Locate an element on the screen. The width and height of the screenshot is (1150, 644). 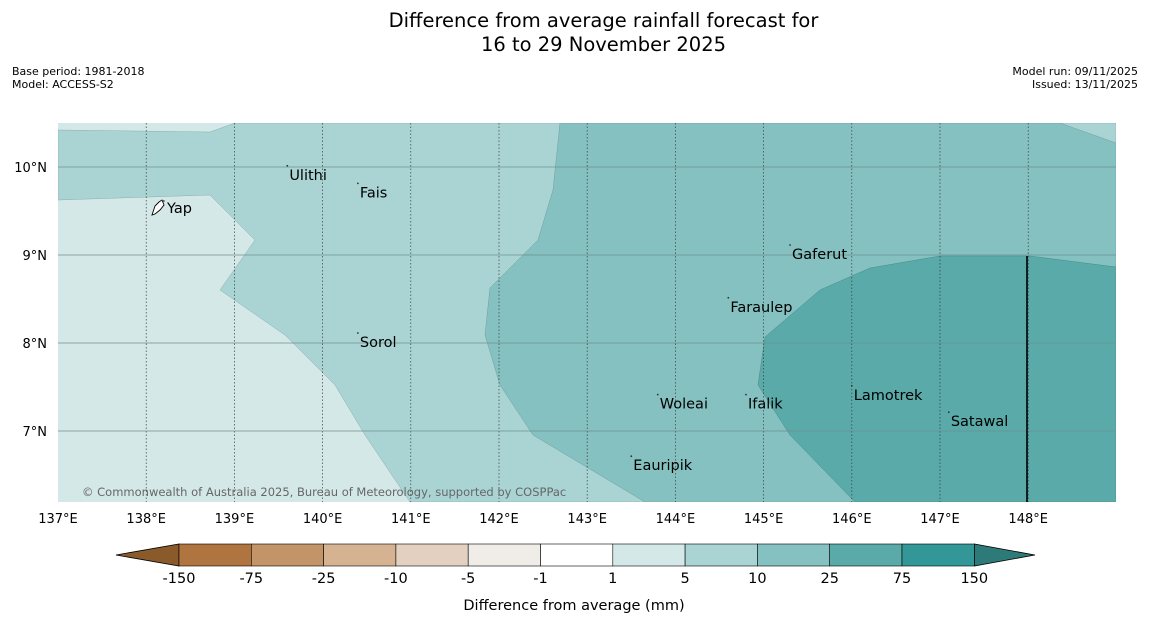
place-label: Yap is located at coordinates (179, 209).